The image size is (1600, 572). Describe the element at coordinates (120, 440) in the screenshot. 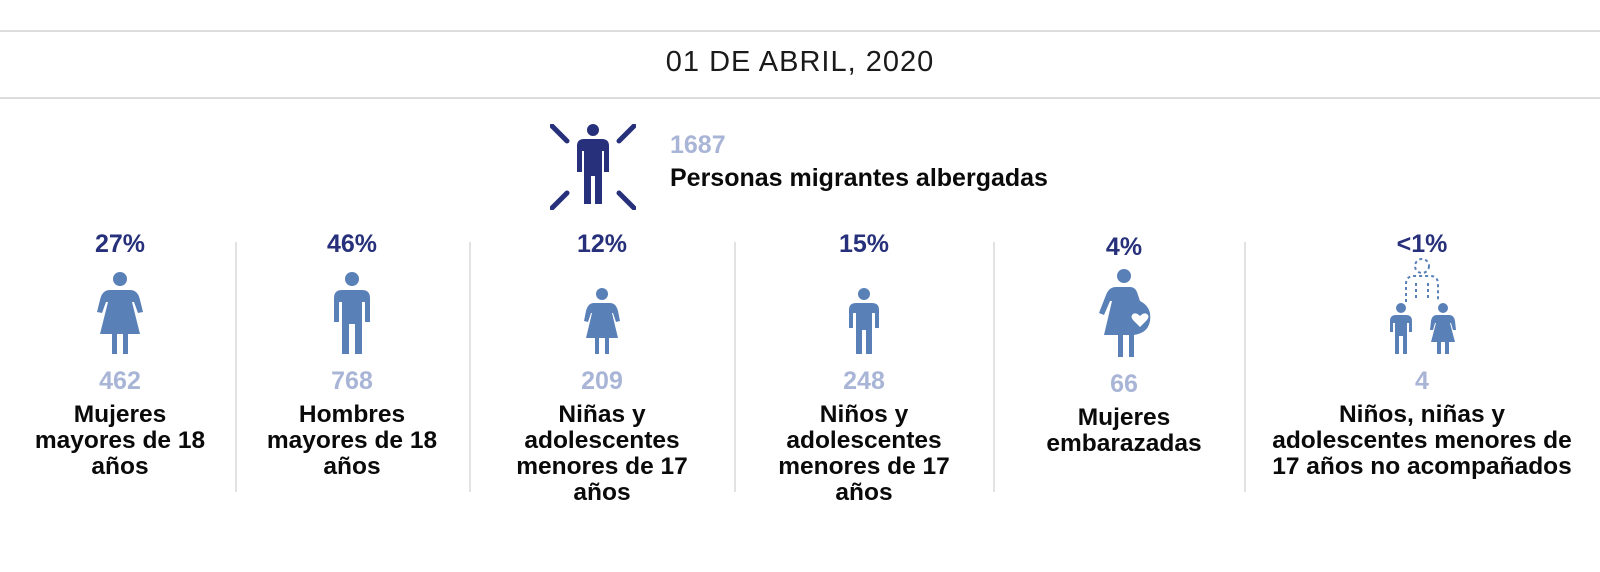

I see `label: Mujeres mayores de 18 años` at that location.